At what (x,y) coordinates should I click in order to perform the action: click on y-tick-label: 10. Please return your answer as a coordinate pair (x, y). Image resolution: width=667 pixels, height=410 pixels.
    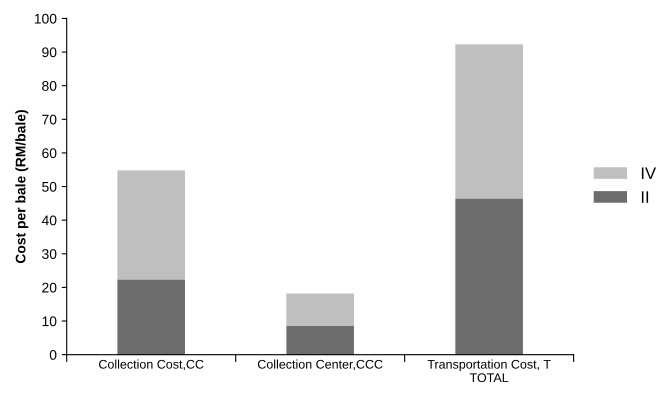
    Looking at the image, I should click on (49, 321).